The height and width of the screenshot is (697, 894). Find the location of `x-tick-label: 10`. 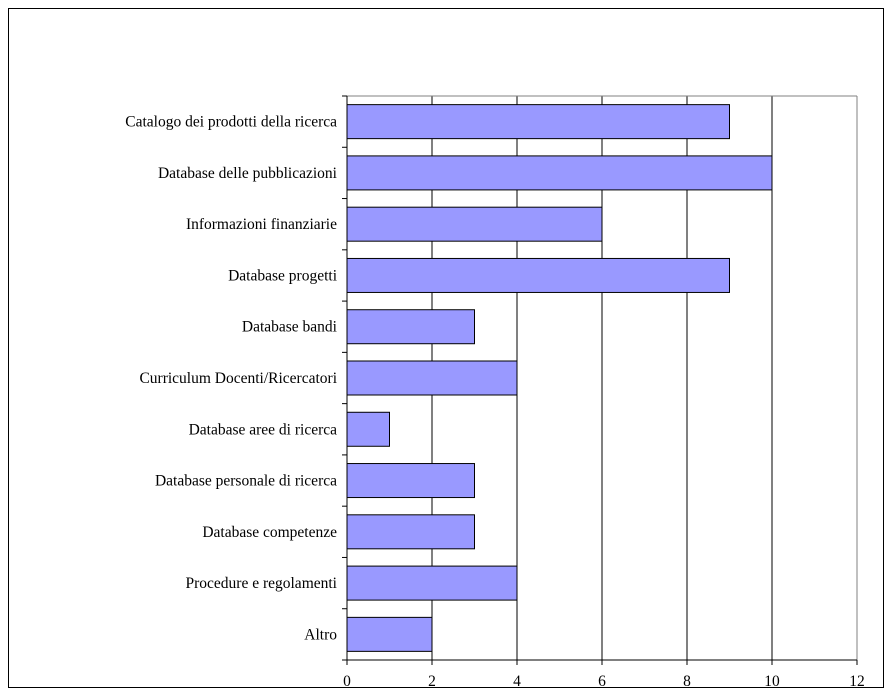

x-tick-label: 10 is located at coordinates (772, 681).